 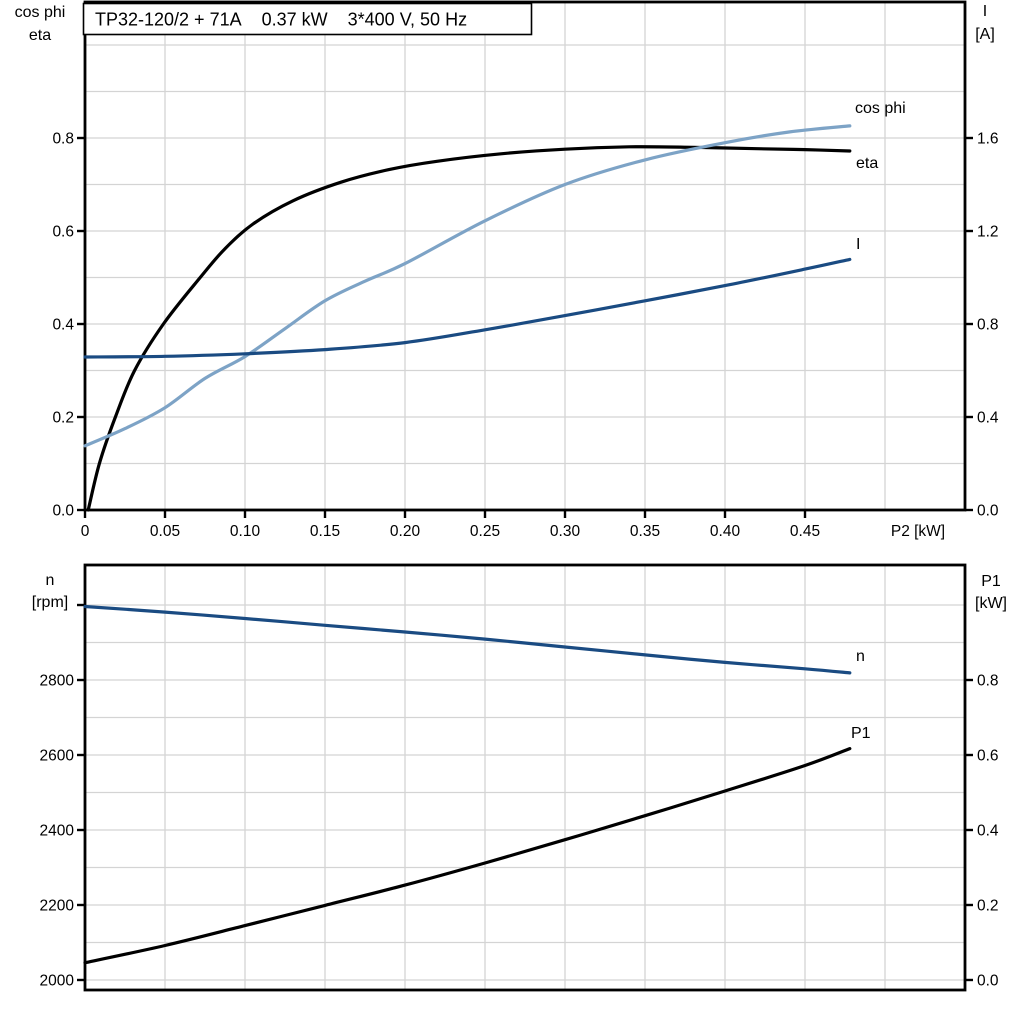 I want to click on top-right-axis-label-line2: [A], so click(x=985, y=34).